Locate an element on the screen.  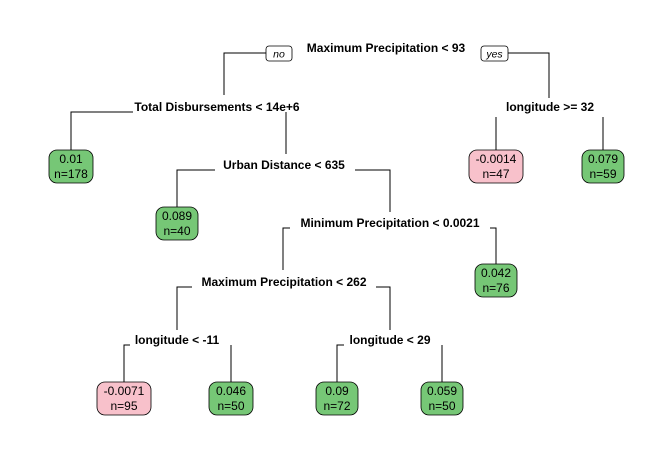
split-label-longitude-lt-29: longitude < 29 is located at coordinates (389, 340).